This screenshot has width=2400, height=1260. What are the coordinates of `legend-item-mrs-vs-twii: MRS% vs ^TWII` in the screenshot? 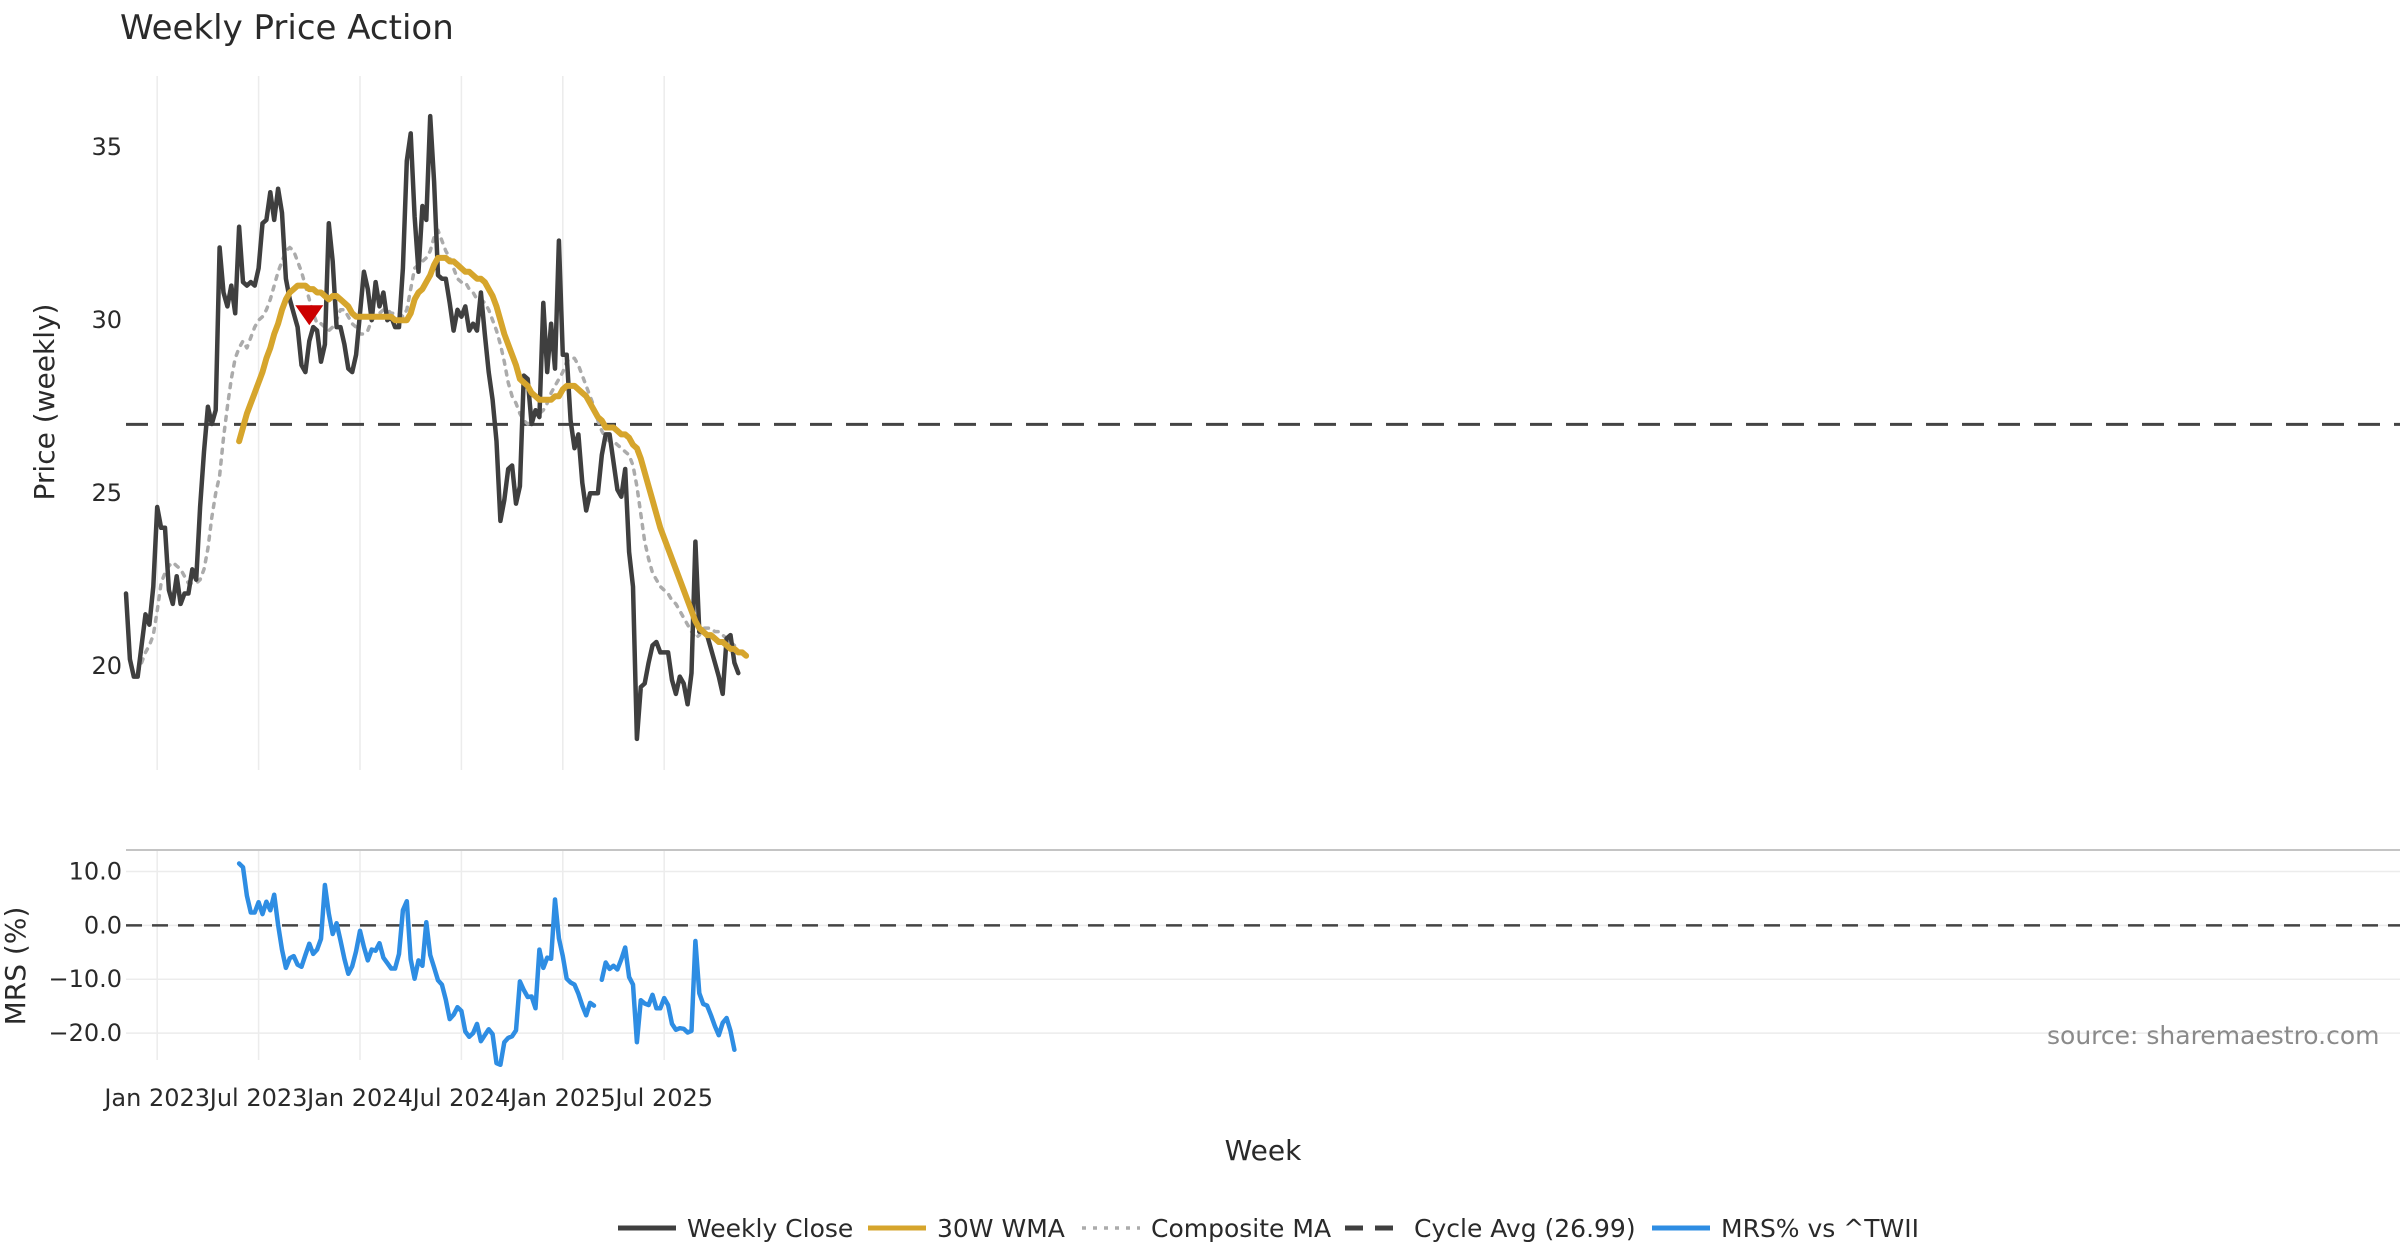 It's located at (1785, 1228).